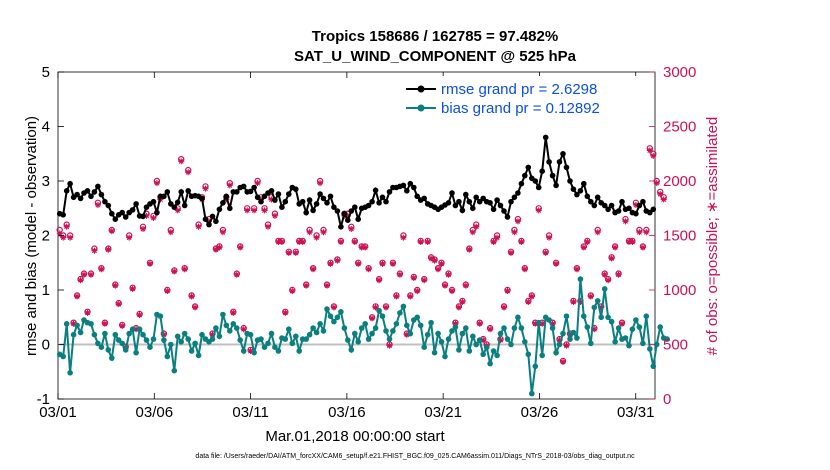 This screenshot has width=830, height=470. What do you see at coordinates (46, 181) in the screenshot?
I see `y-left-tick-label: 3` at bounding box center [46, 181].